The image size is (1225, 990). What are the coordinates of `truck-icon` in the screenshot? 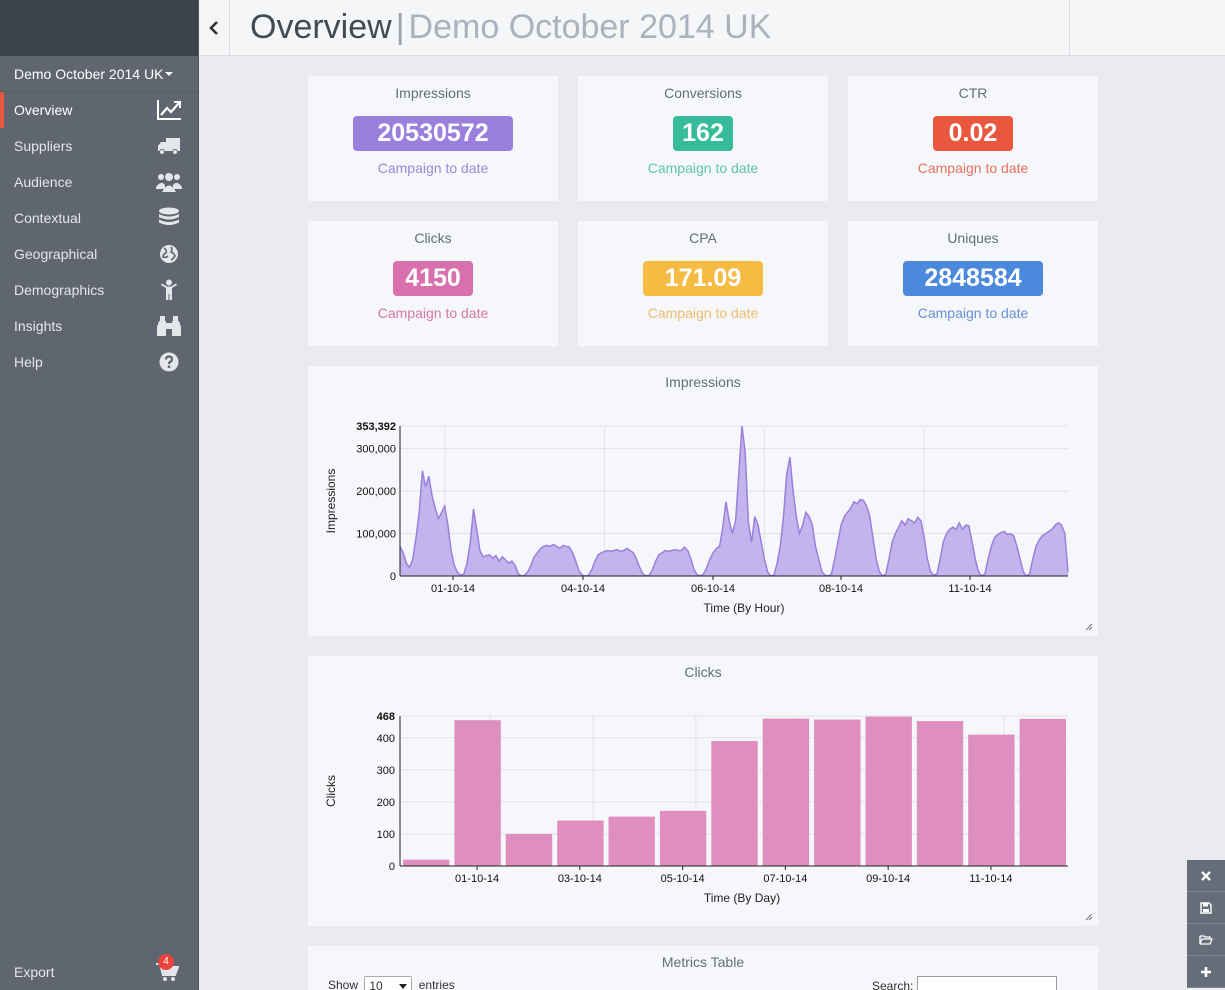 It's located at (169, 146).